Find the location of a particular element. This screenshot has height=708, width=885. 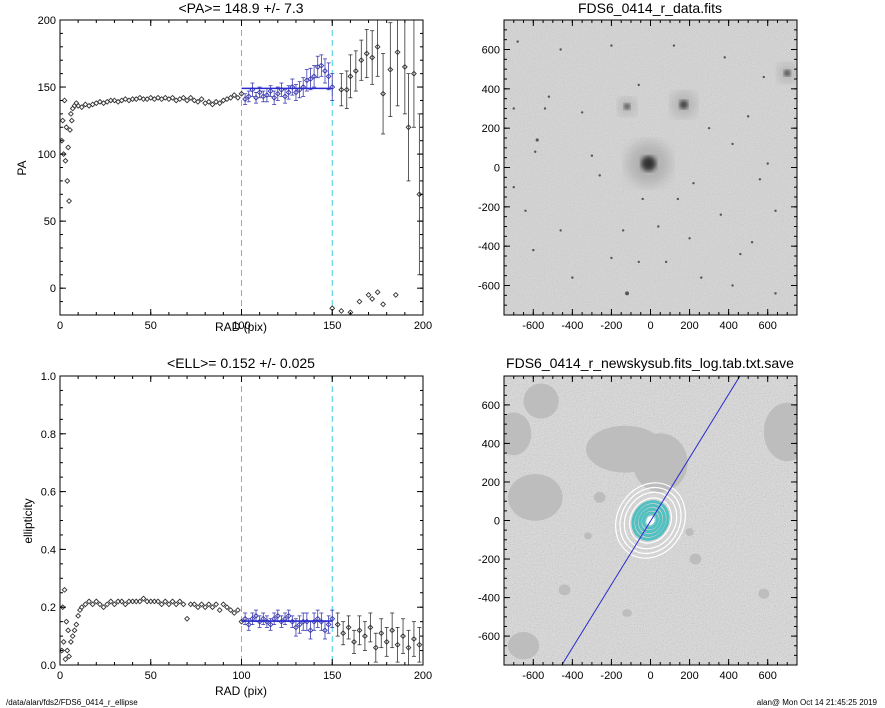

ell-y-tick-label: 0.0 is located at coordinates (48, 666).